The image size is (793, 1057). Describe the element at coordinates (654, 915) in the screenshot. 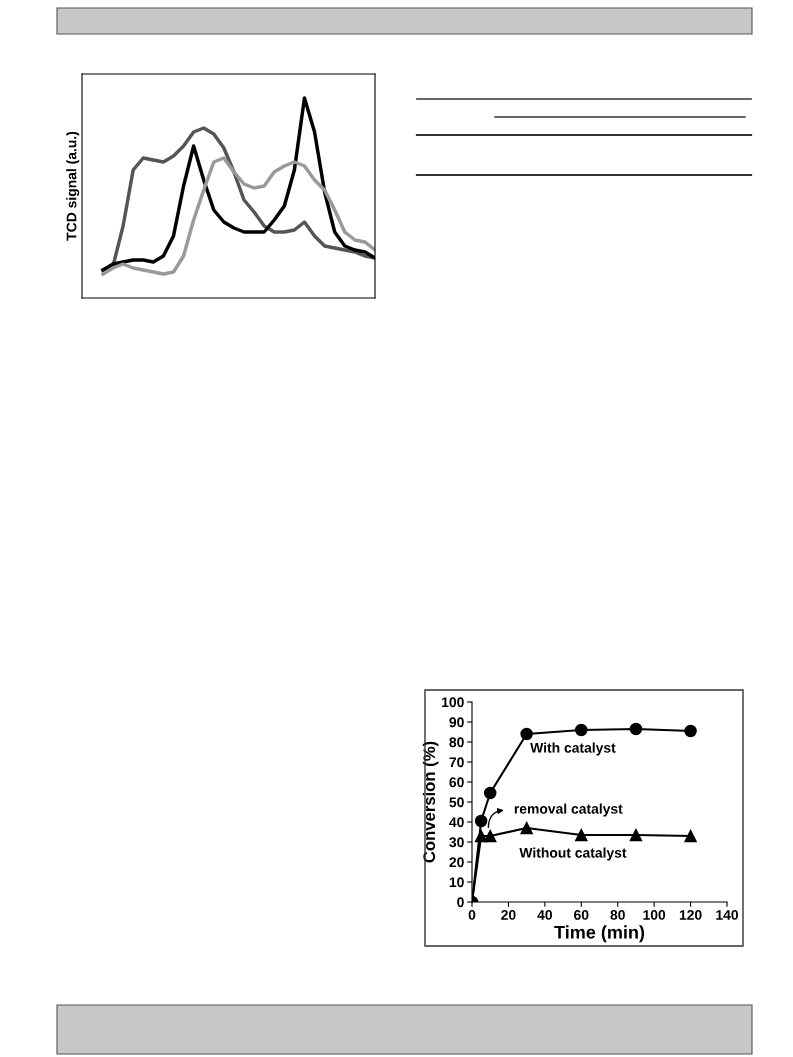

I see `x-tick-label: 100` at that location.